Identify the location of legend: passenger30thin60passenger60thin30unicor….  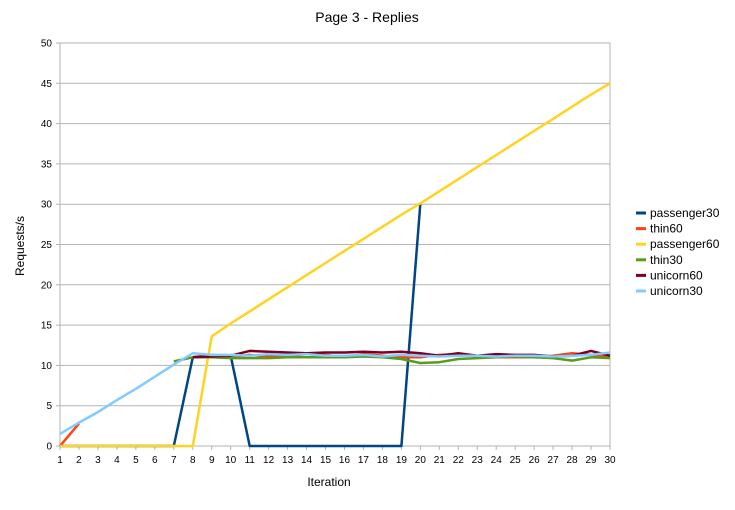
(678, 252).